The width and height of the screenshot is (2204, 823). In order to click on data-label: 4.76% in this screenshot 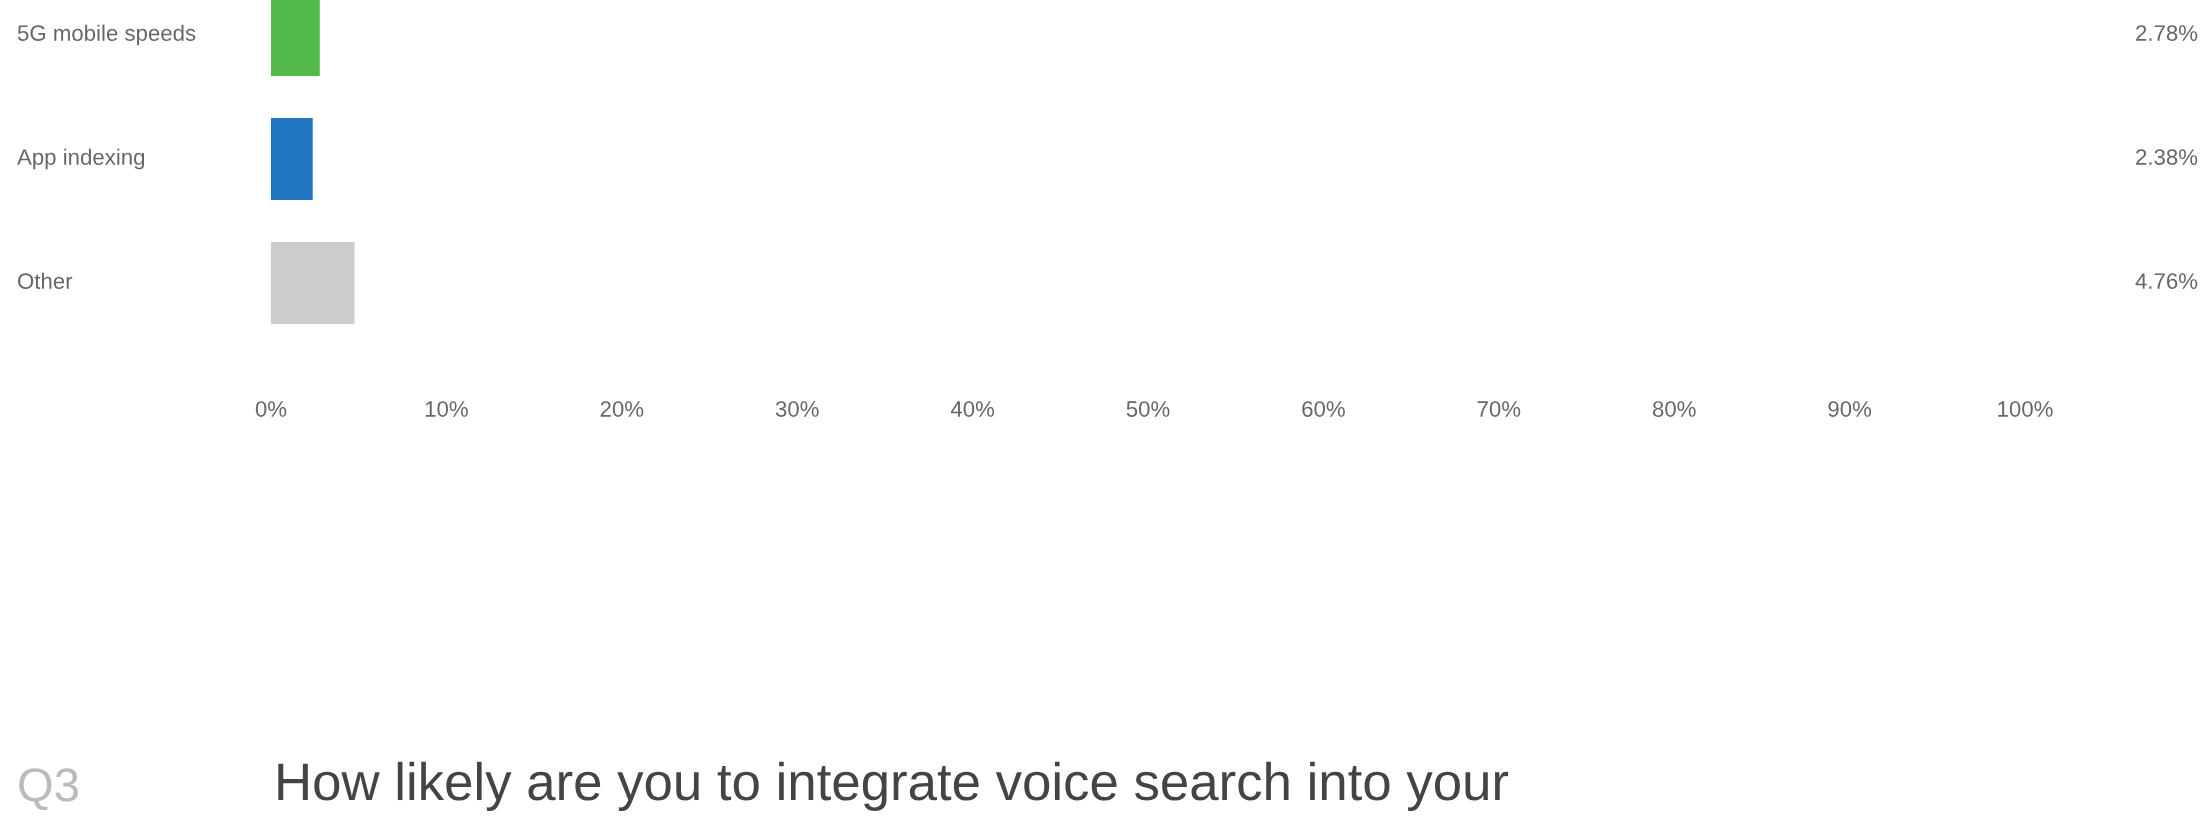, I will do `click(2166, 281)`.